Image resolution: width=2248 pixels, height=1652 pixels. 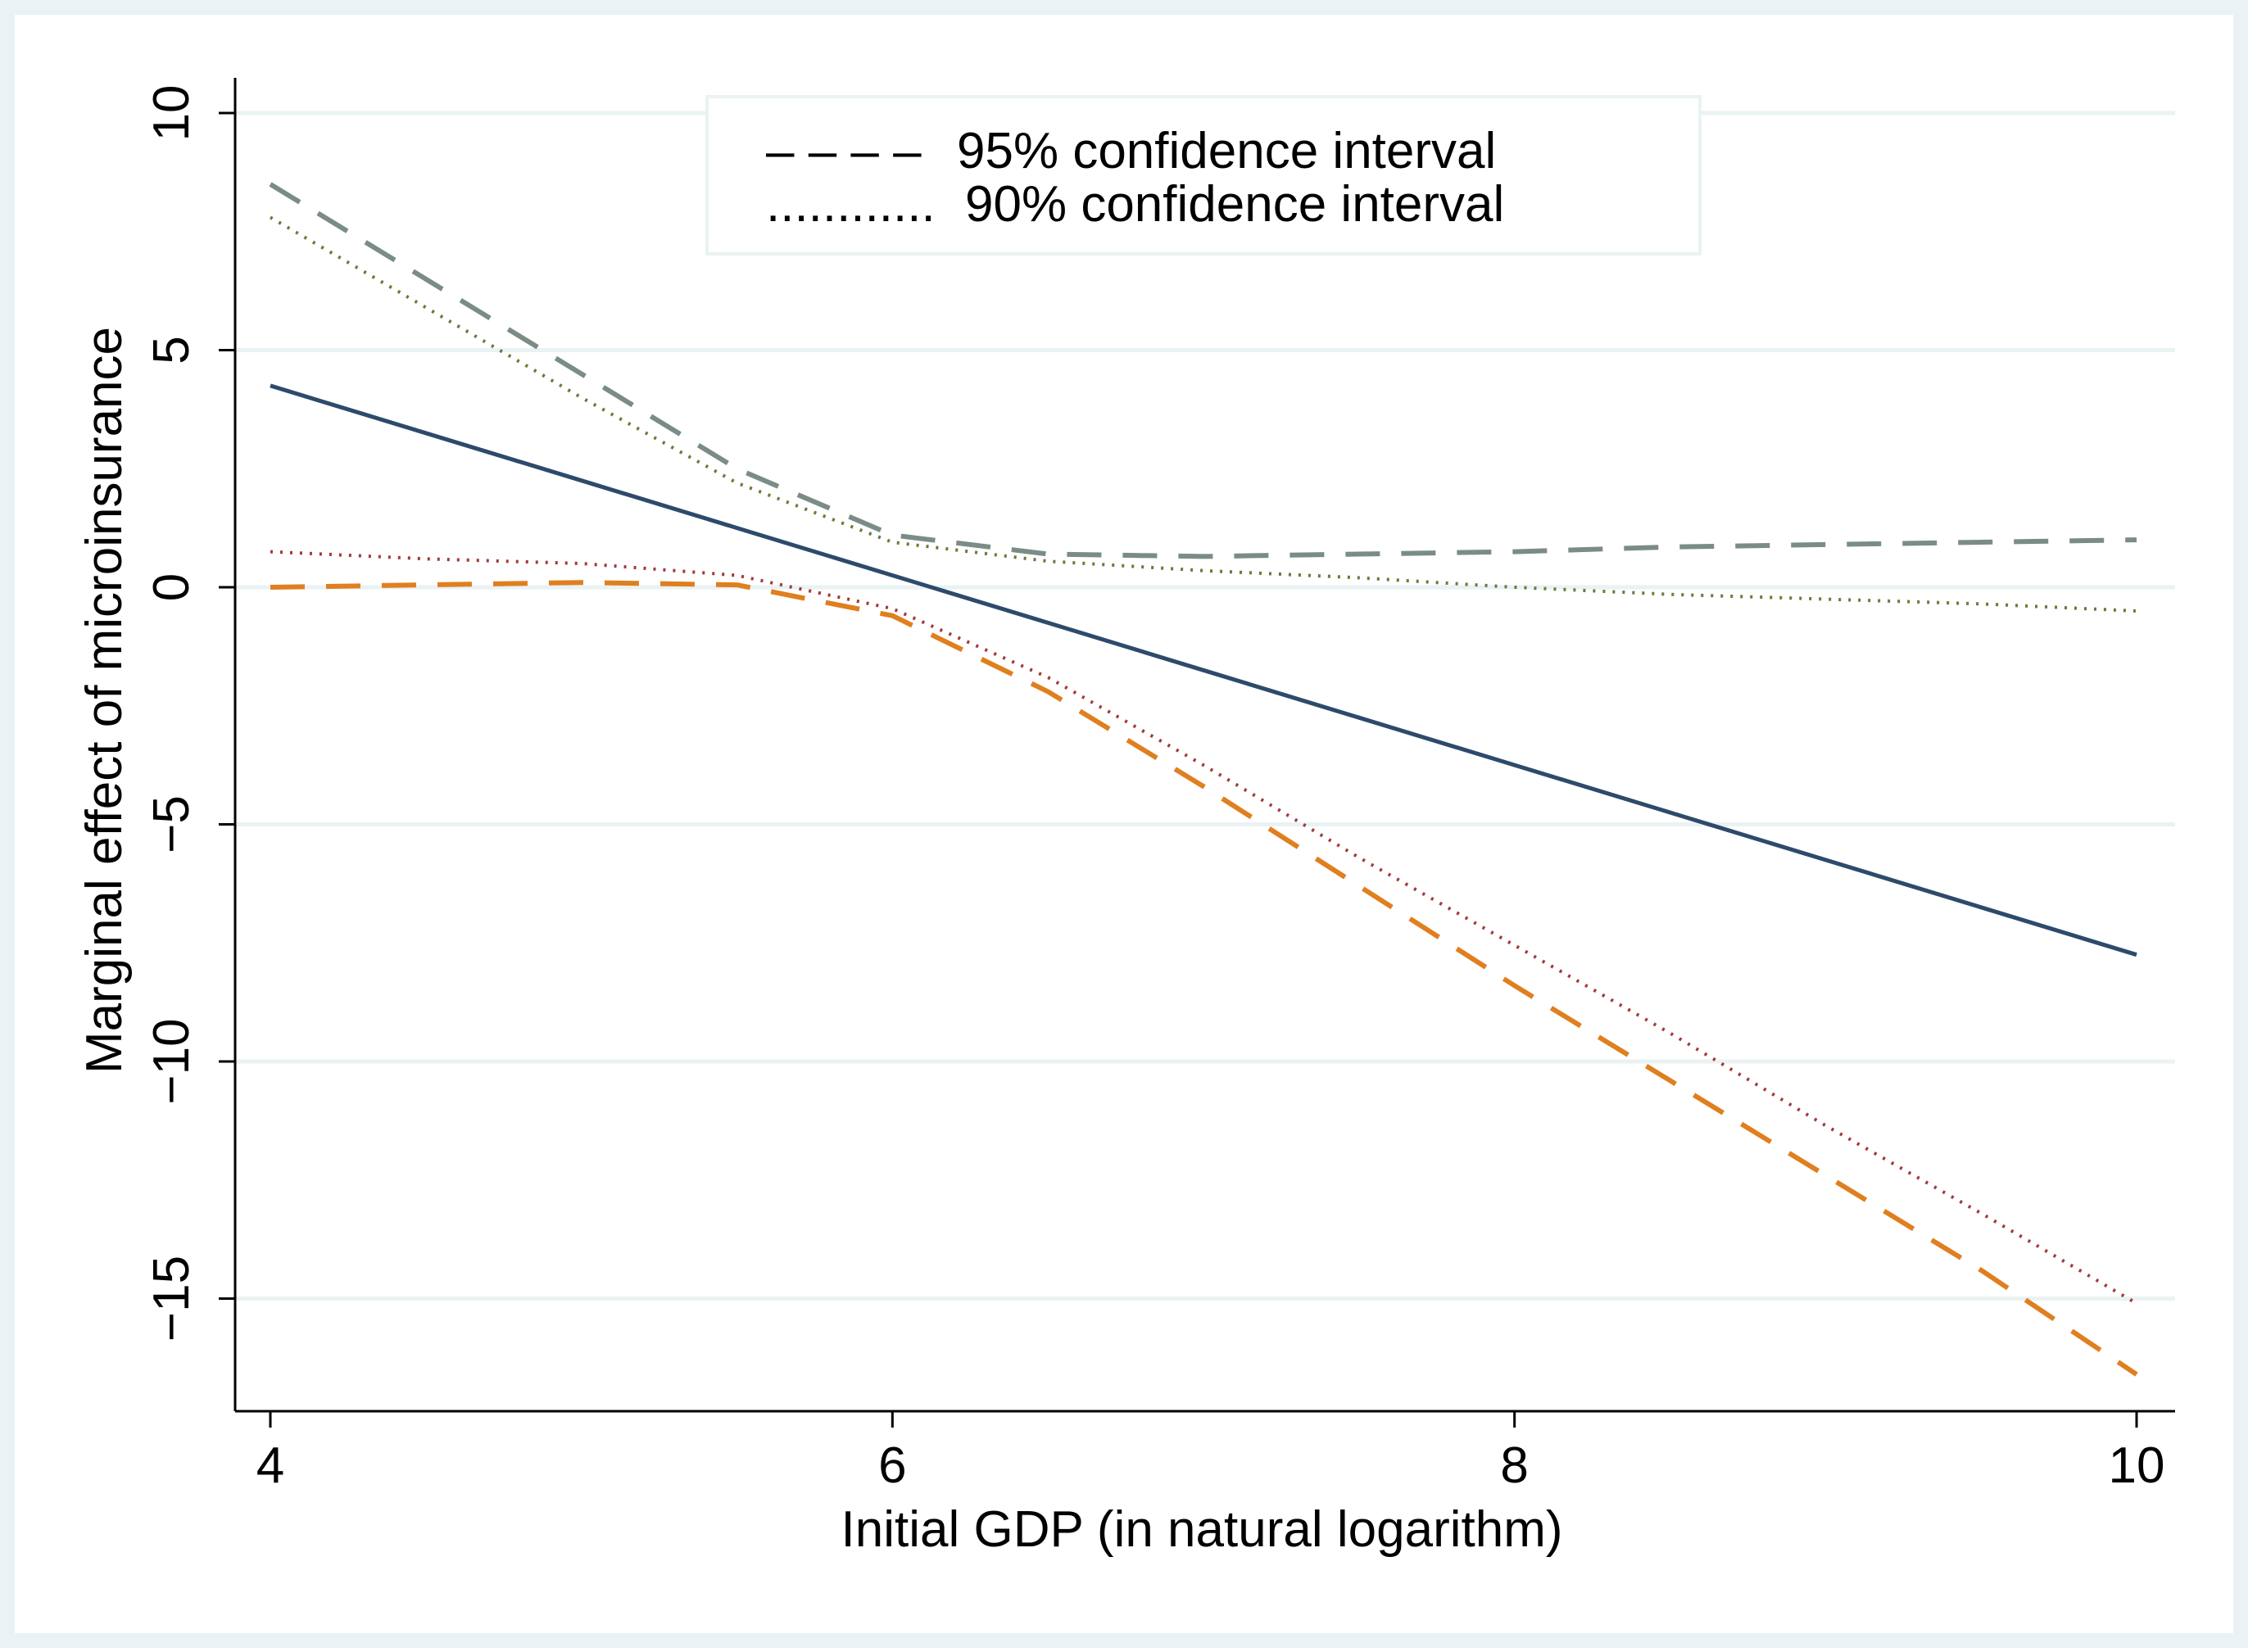 What do you see at coordinates (171, 113) in the screenshot?
I see `y-tick-label-0: 10` at bounding box center [171, 113].